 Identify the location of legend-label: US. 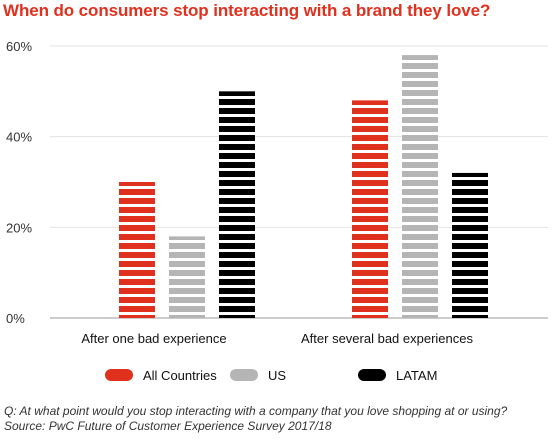
(277, 375).